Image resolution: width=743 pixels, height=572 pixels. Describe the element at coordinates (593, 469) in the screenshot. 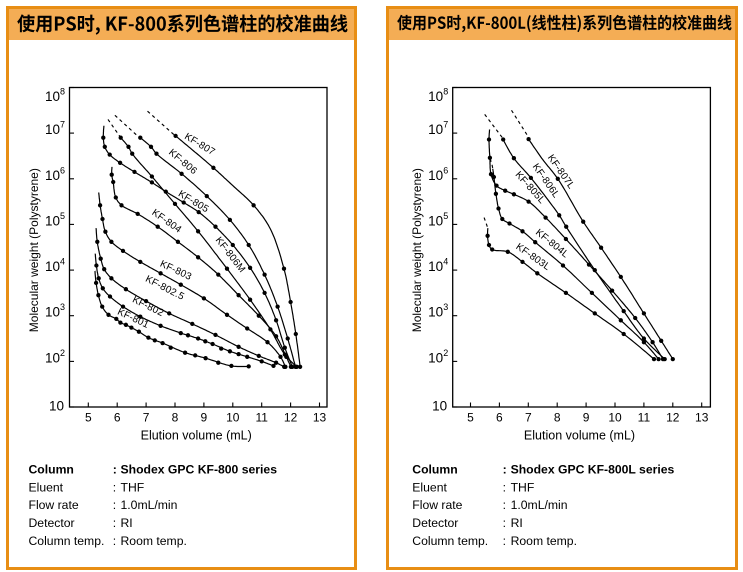

I see `svg-text: Shodex GPC KF-800L series` at that location.